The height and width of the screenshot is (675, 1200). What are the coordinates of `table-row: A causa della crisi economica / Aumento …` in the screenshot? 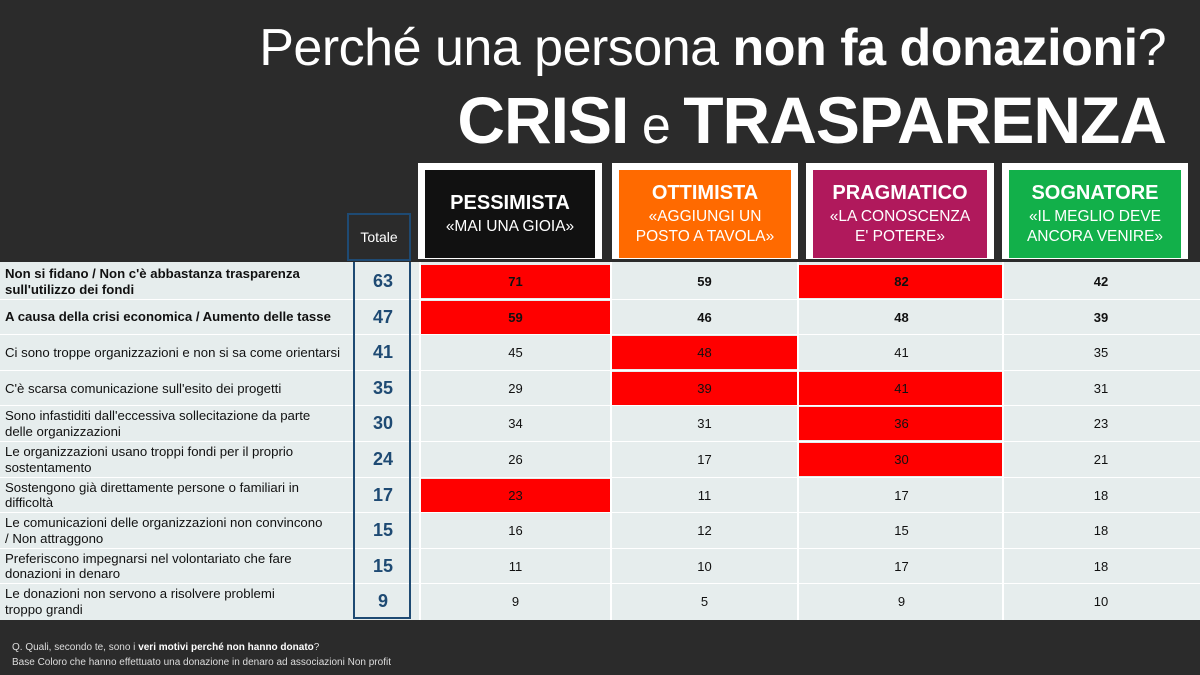 It's located at (600, 317).